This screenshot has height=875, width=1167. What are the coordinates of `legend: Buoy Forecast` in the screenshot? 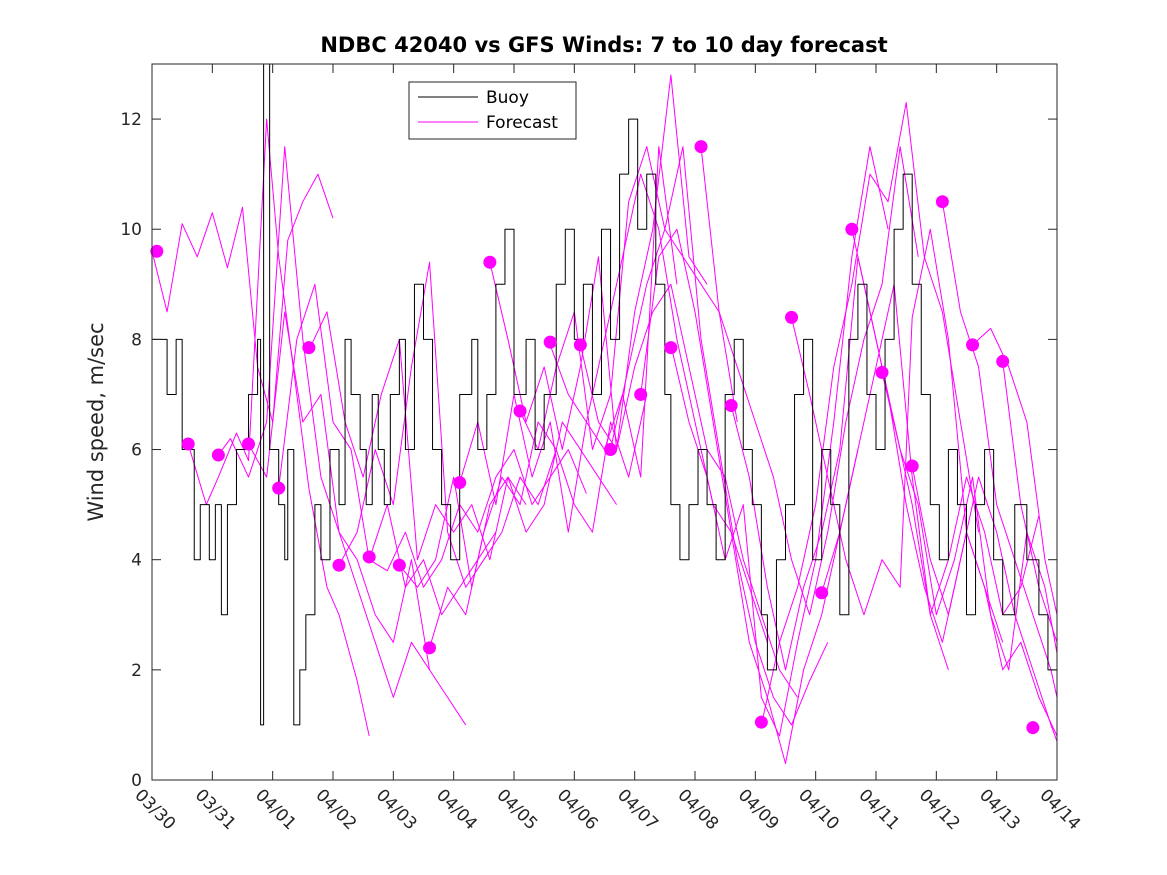 It's located at (492, 110).